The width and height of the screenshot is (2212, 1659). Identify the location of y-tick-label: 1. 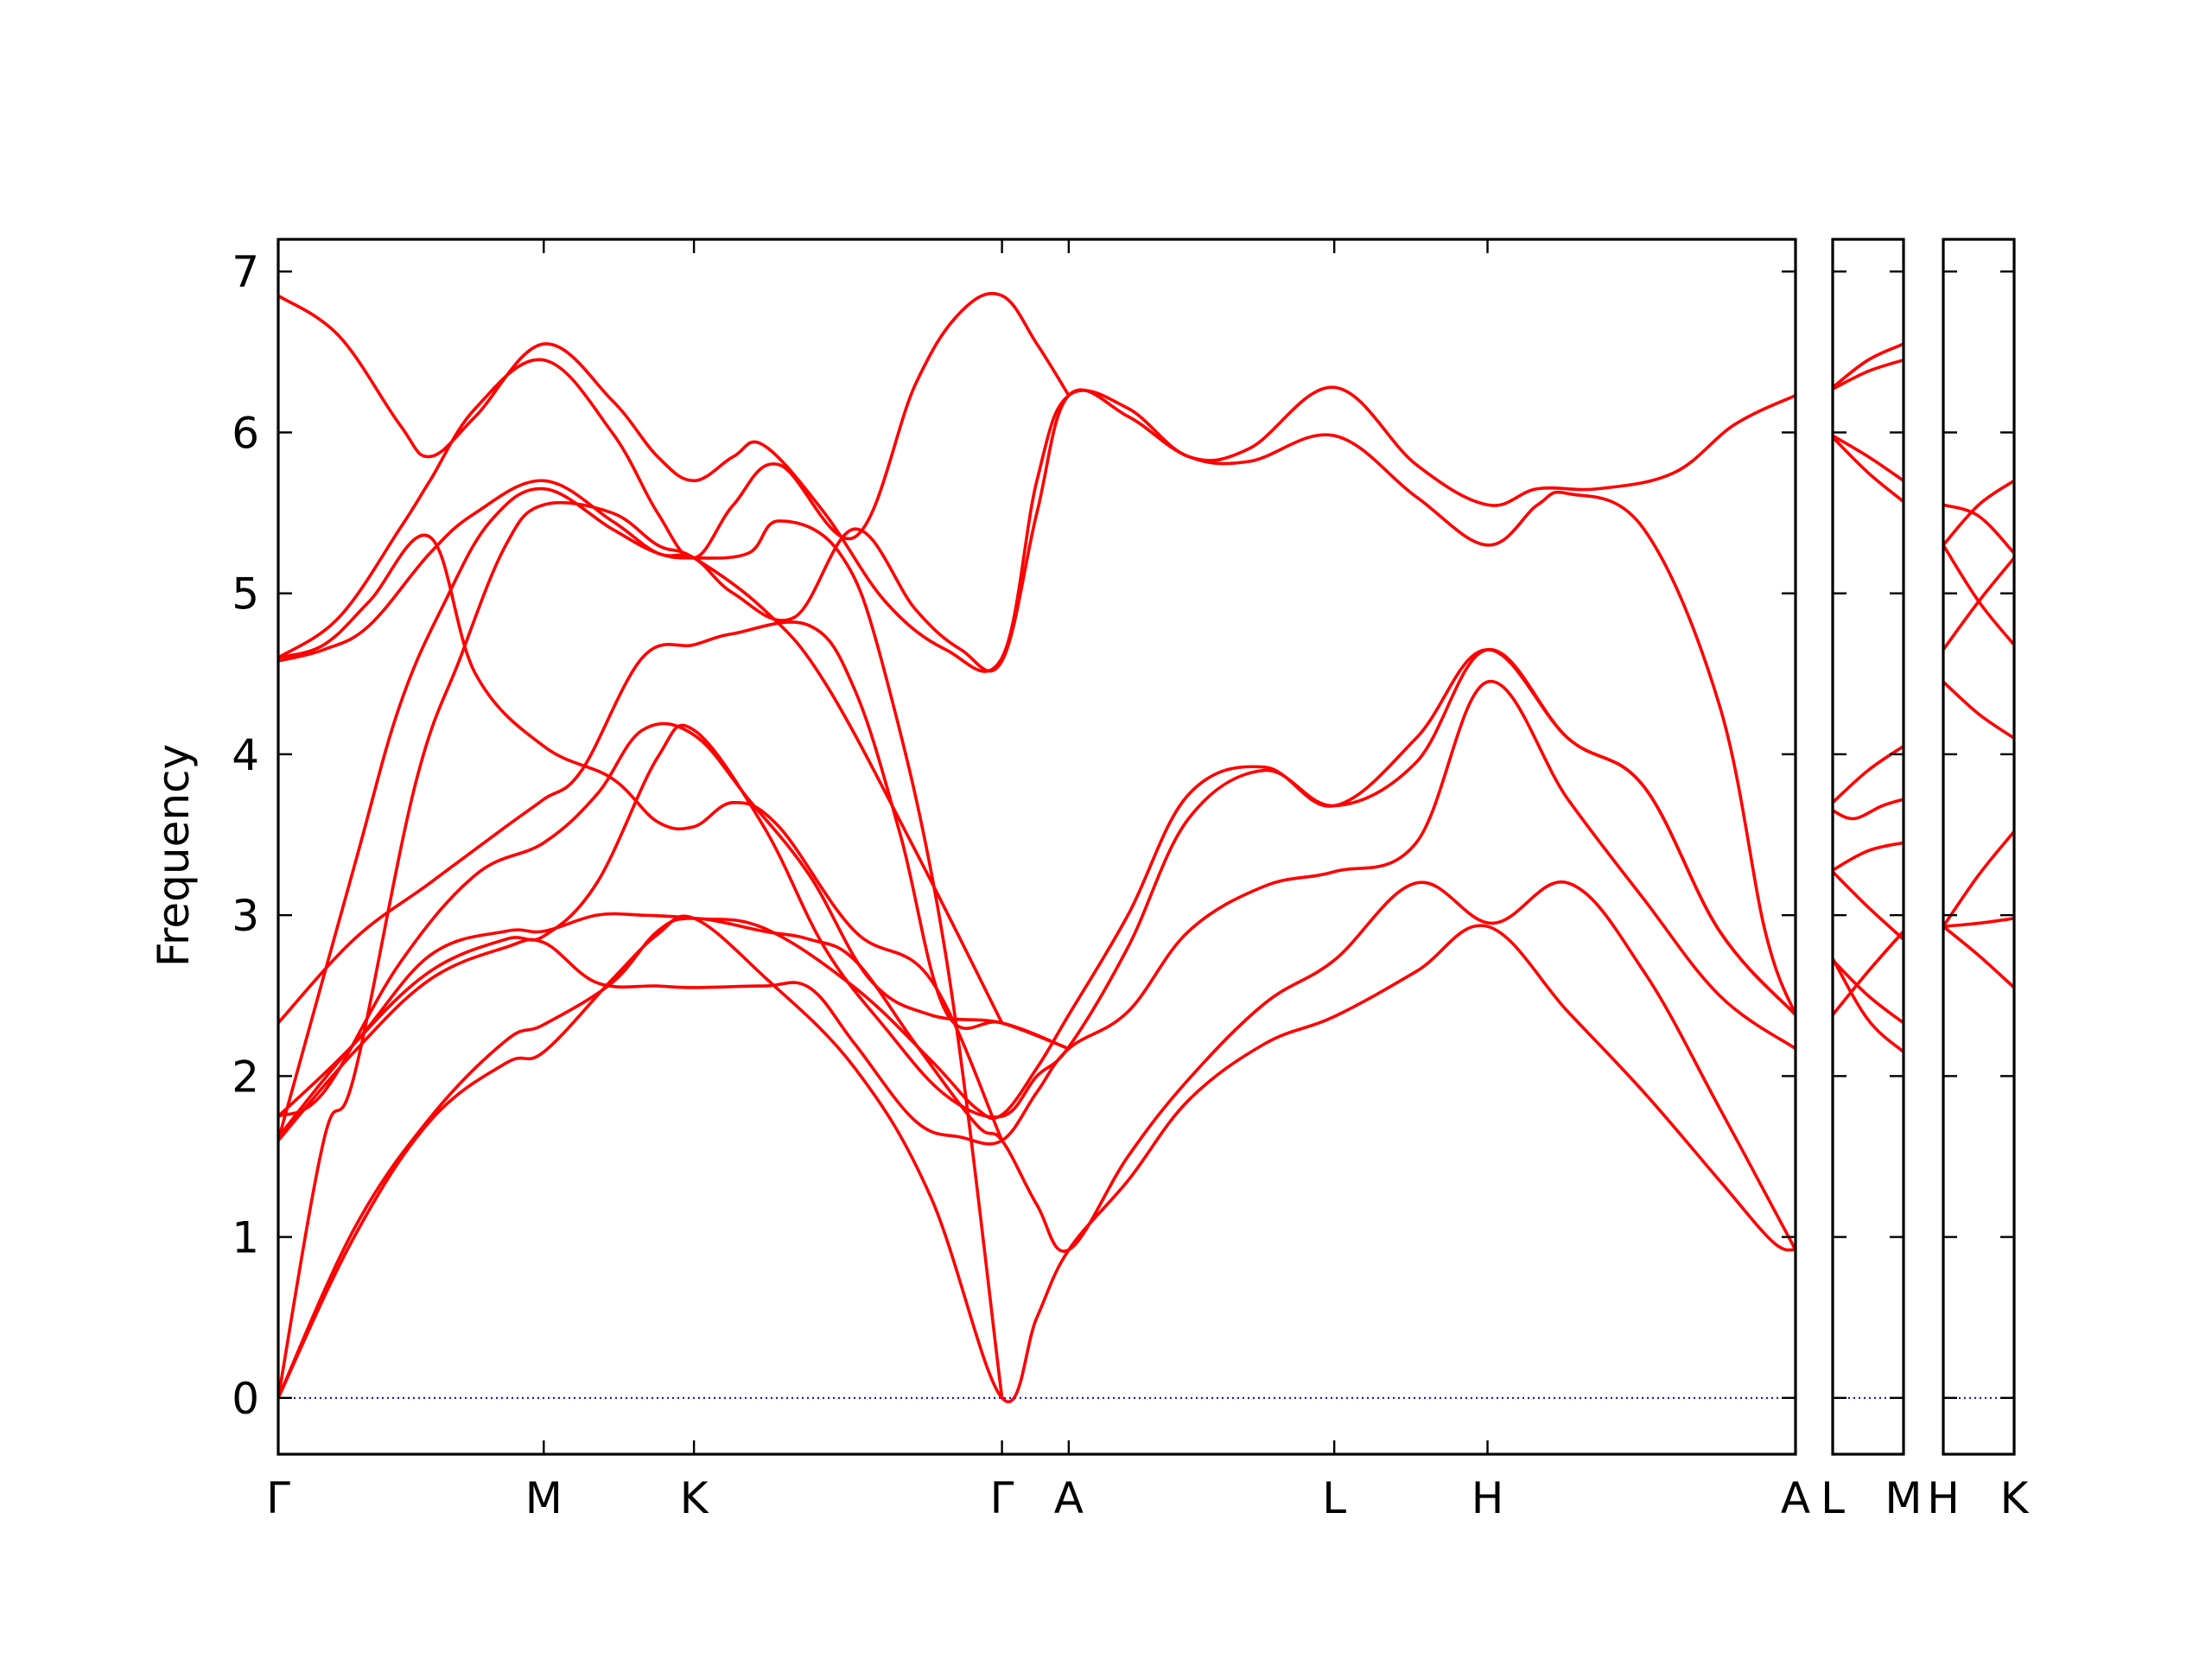
(245, 1238).